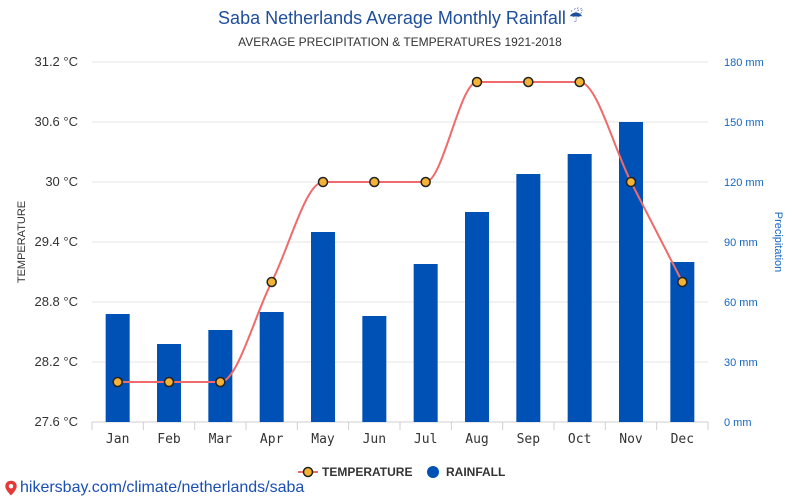  What do you see at coordinates (425, 343) in the screenshot?
I see `rainfall-bar-jul` at bounding box center [425, 343].